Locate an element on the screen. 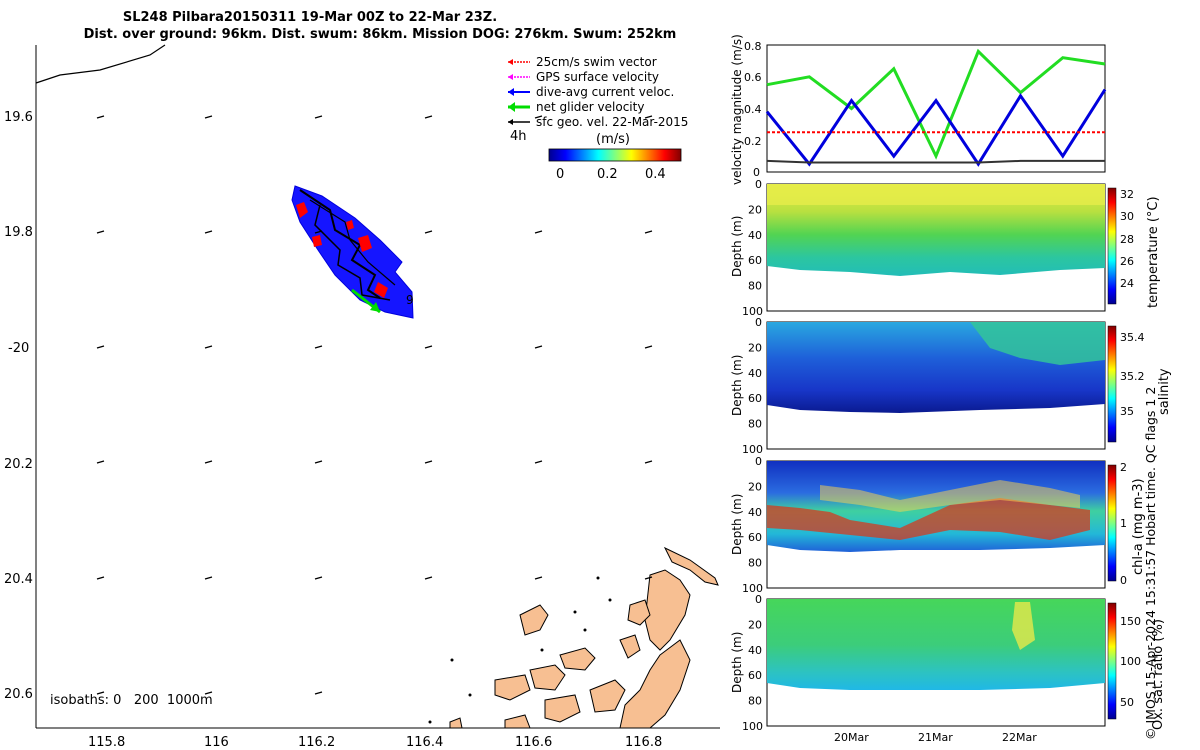 The height and width of the screenshot is (750, 1200). legend-net-glider: net glider velocity is located at coordinates (576, 107).